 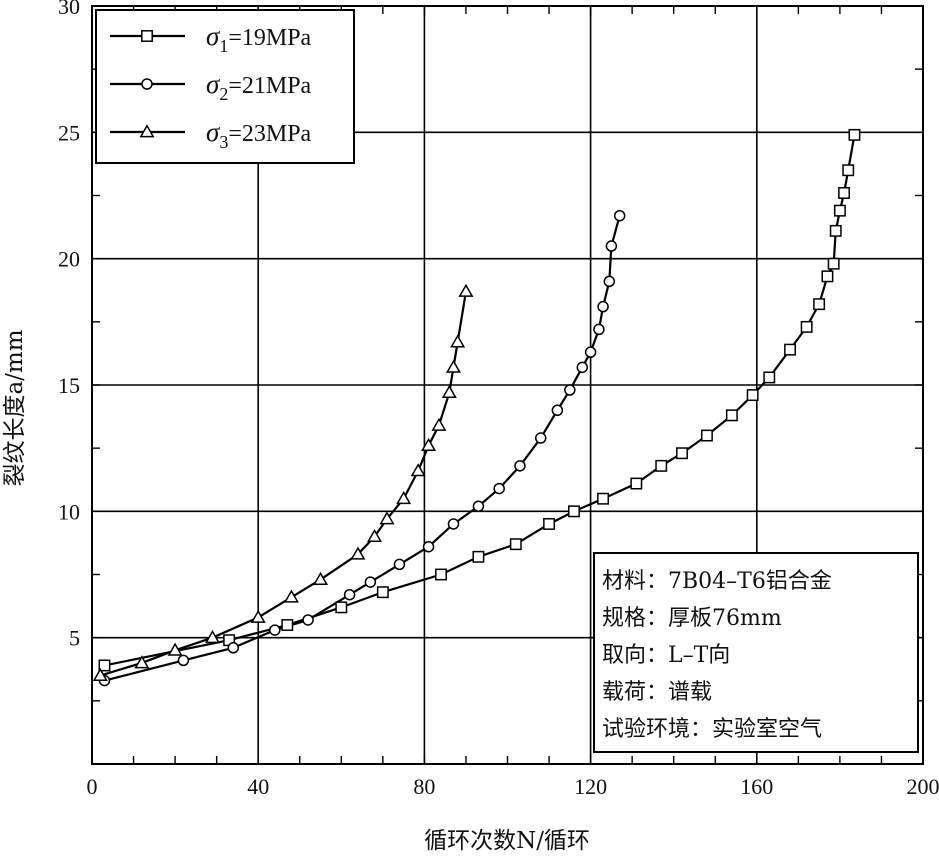 I want to click on x-tick-label: 0, so click(x=92, y=786).